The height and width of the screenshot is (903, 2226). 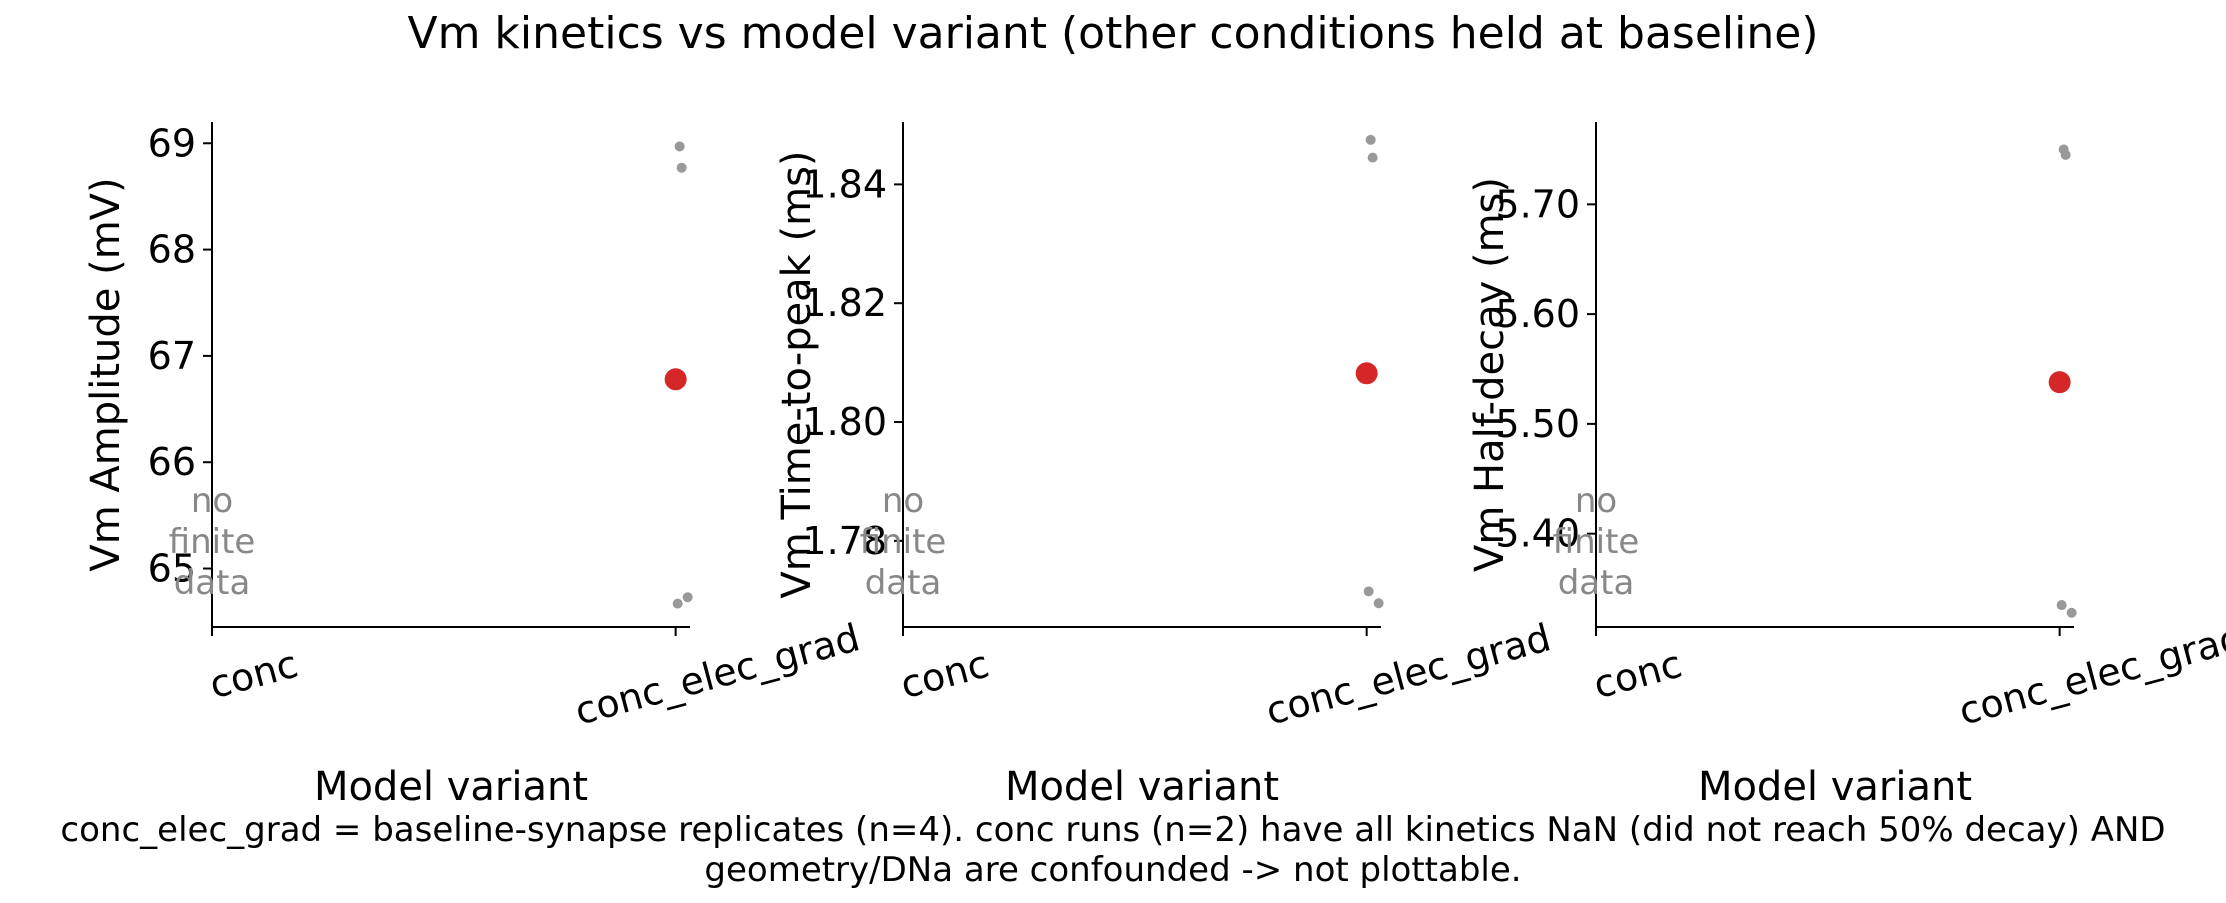 What do you see at coordinates (1537, 314) in the screenshot?
I see `y-tick-label: 5.60` at bounding box center [1537, 314].